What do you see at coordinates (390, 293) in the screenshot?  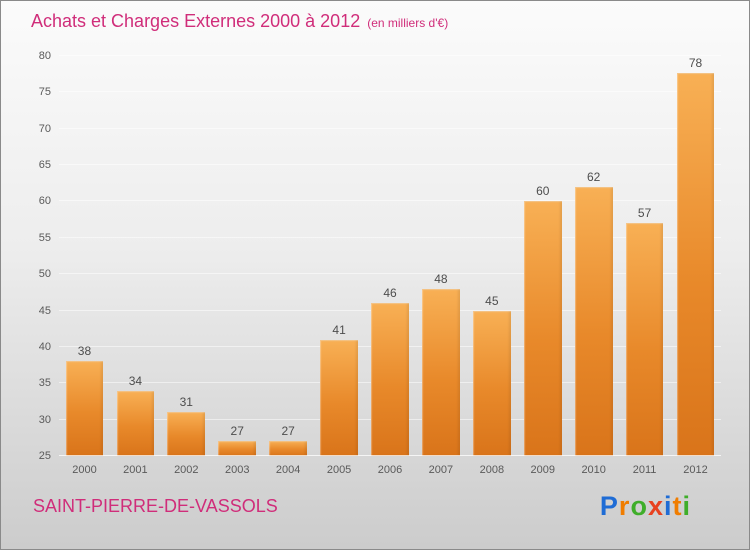 I see `bar-value-label: 46` at bounding box center [390, 293].